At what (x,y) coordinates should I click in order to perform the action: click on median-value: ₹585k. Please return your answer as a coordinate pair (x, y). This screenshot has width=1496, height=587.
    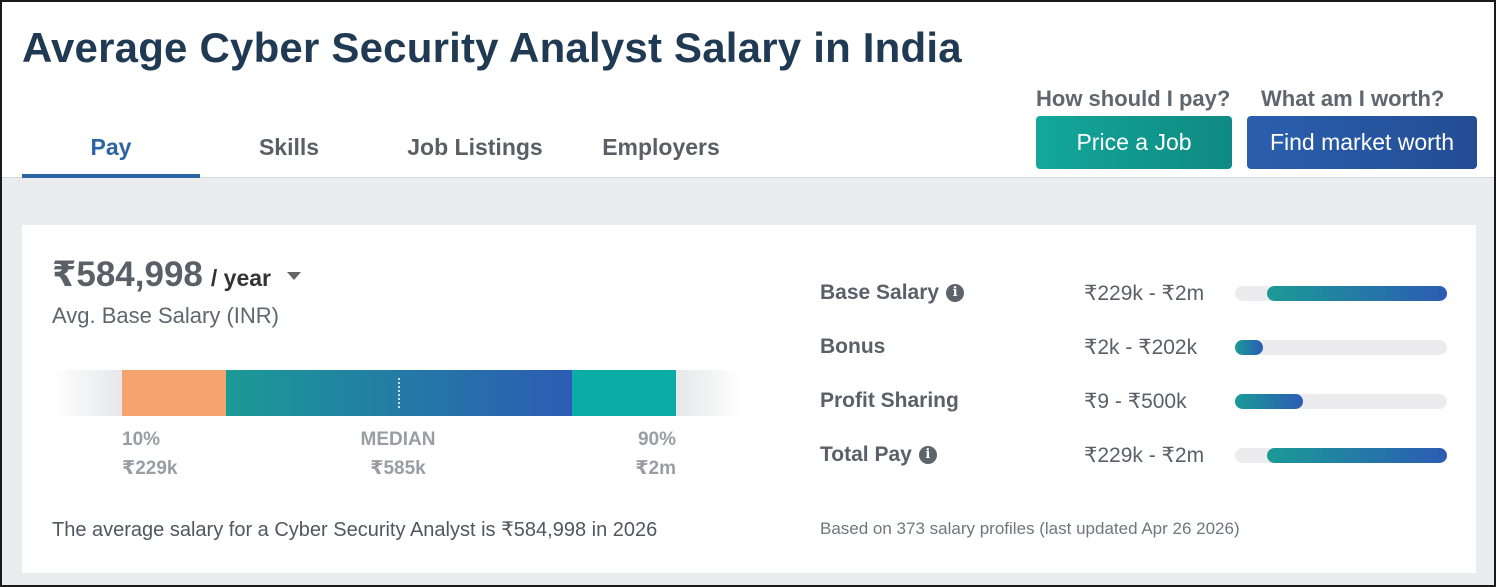
    Looking at the image, I should click on (398, 468).